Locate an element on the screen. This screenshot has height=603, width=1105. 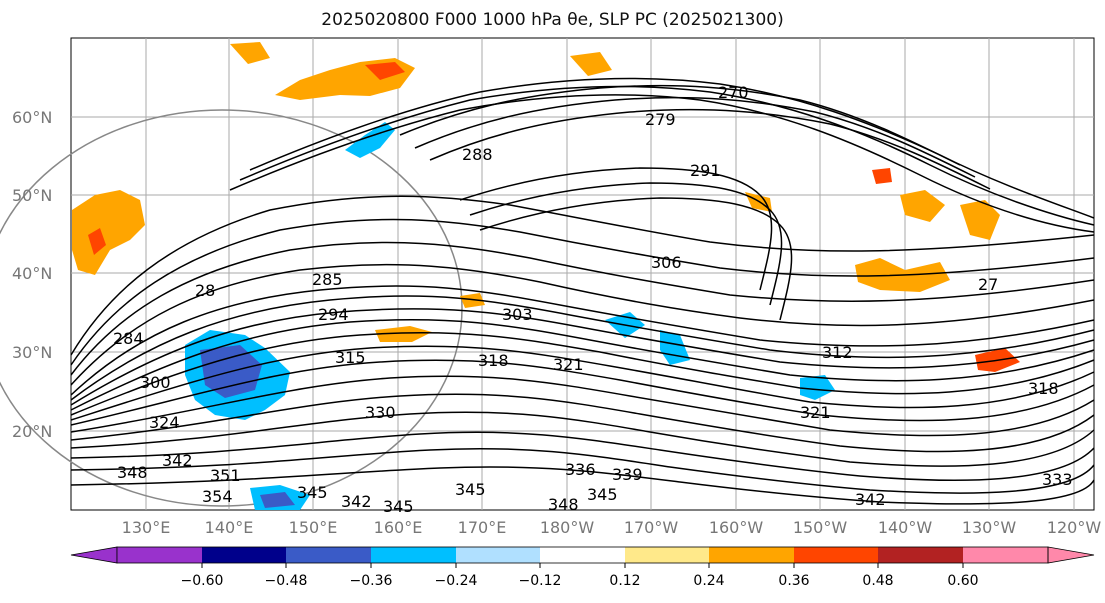
contour-label-285: 285 is located at coordinates (327, 279).